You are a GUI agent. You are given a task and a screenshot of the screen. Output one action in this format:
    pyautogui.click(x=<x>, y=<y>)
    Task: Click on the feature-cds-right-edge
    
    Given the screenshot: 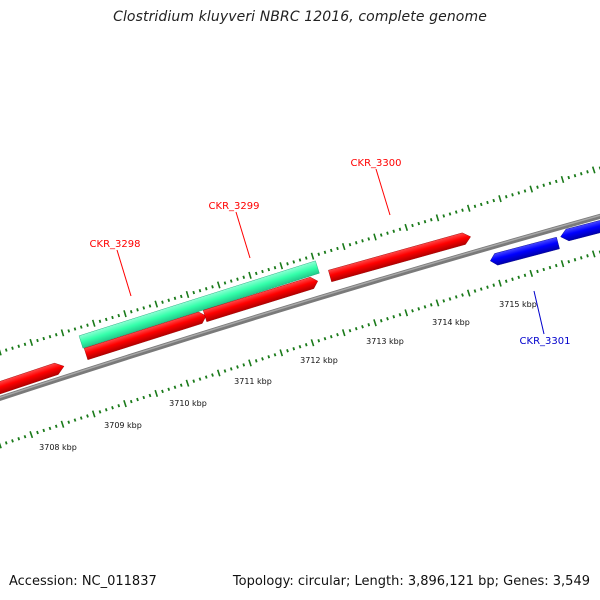 What is the action you would take?
    pyautogui.click(x=579, y=229)
    